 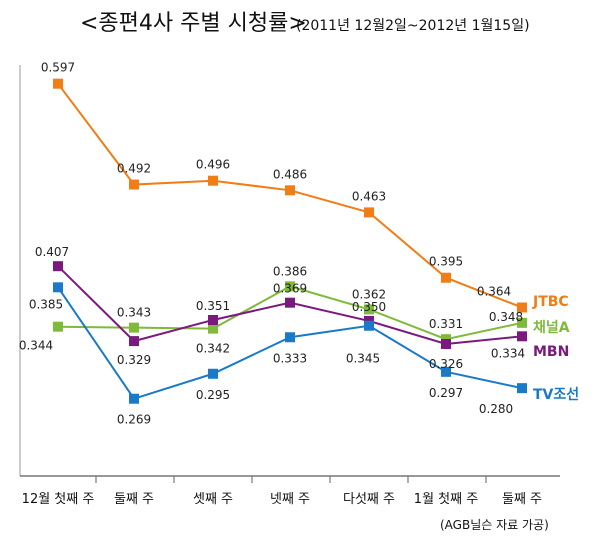 I want to click on x-tick-label: 넷째 주, so click(x=290, y=499).